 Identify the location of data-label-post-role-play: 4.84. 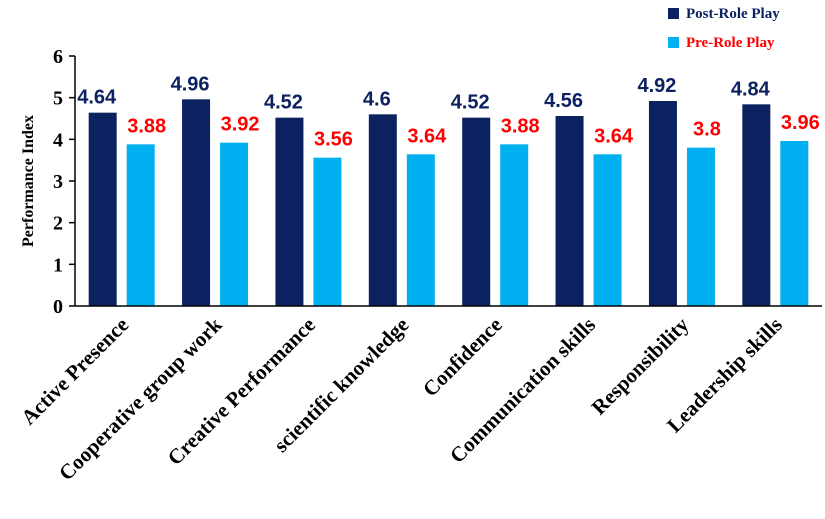
(751, 89).